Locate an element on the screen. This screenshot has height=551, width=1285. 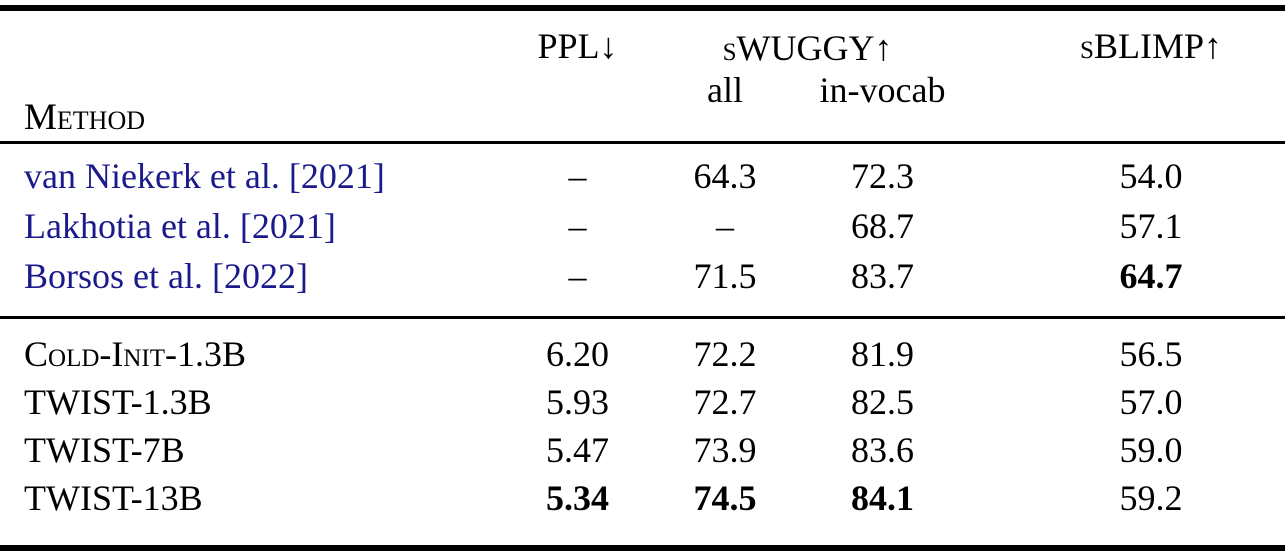
method-model-name: TWIST-7B is located at coordinates (104, 450).